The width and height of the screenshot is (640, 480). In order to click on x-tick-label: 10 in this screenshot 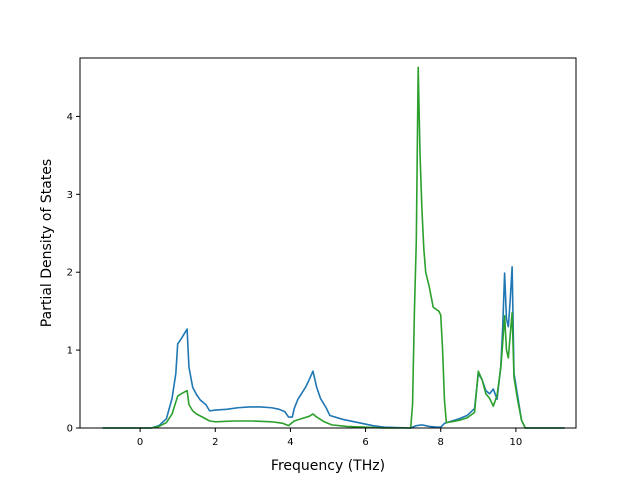, I will do `click(516, 442)`.